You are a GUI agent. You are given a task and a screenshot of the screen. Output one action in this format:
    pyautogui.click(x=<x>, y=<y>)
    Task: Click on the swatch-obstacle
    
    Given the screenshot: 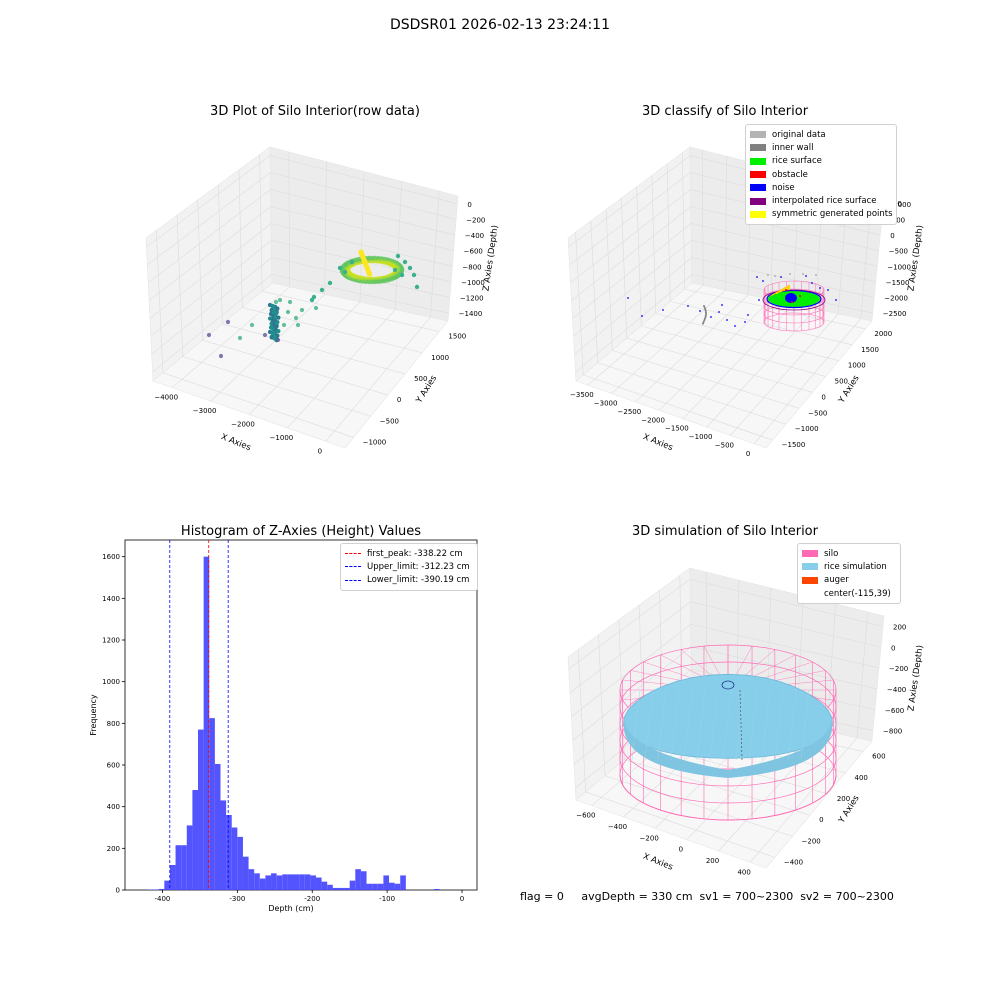 What is the action you would take?
    pyautogui.click(x=758, y=175)
    